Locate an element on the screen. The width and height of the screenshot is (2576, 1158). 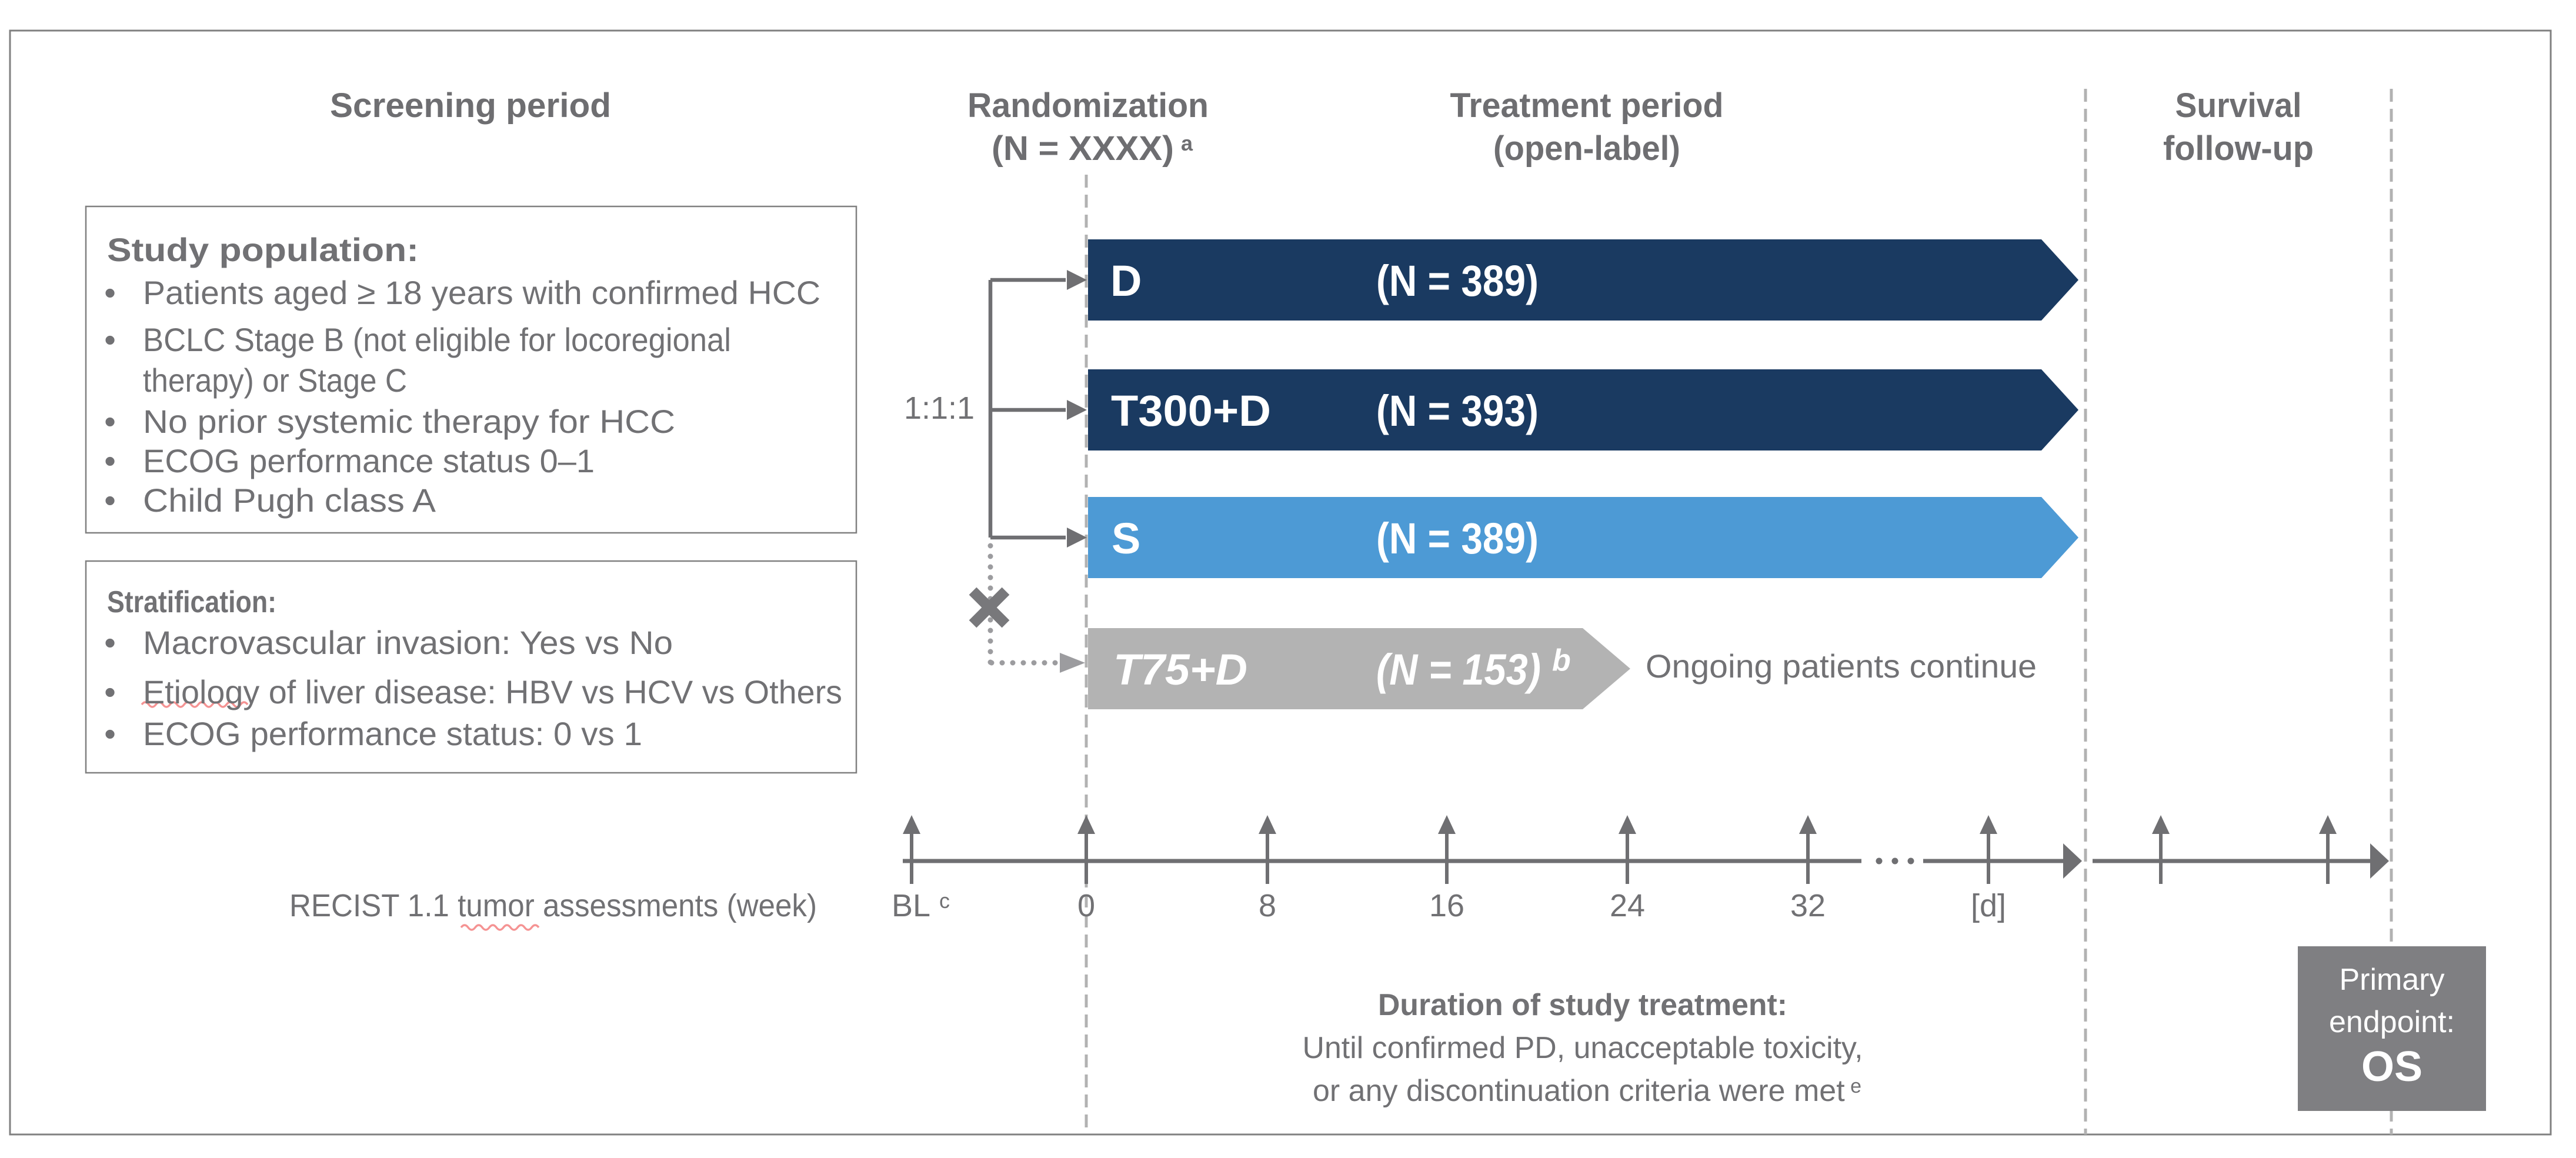
svg-text: endpoint: is located at coordinates (2392, 1022).